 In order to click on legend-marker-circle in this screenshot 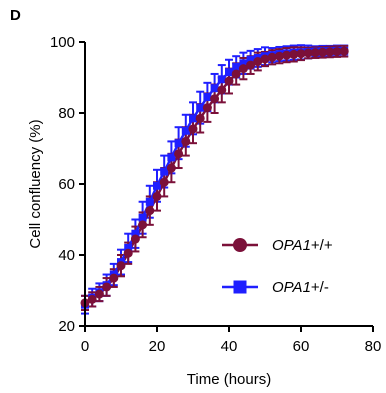, I will do `click(240, 245)`.